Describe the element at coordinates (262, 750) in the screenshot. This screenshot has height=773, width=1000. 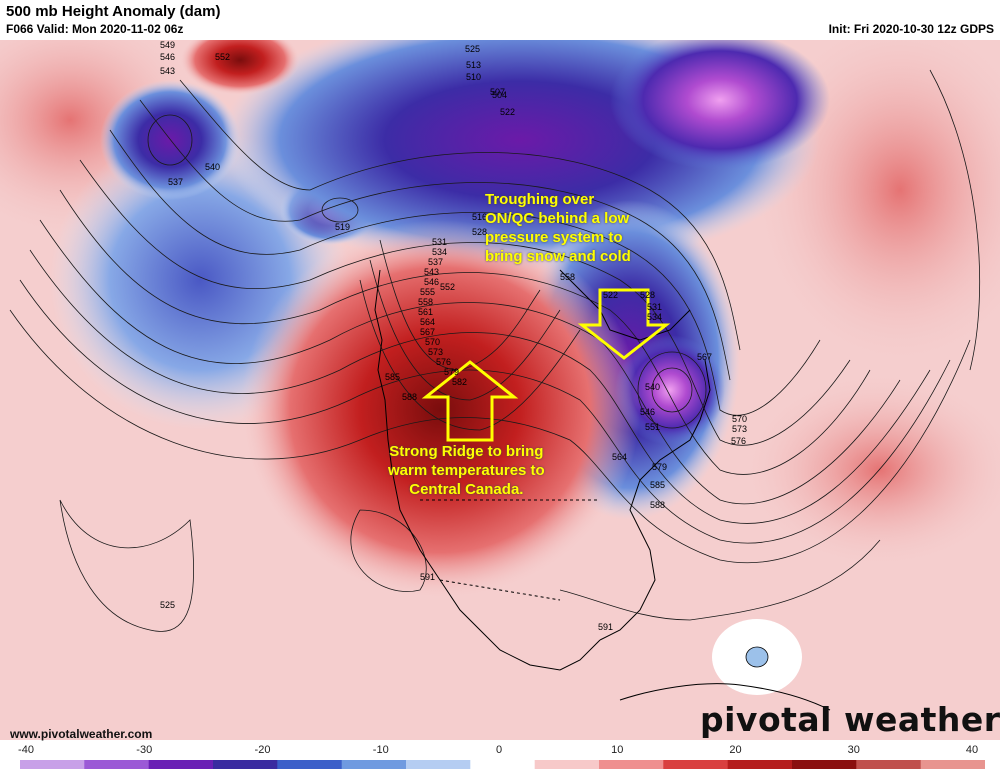
I see `colorbar-tick-label: -20` at that location.